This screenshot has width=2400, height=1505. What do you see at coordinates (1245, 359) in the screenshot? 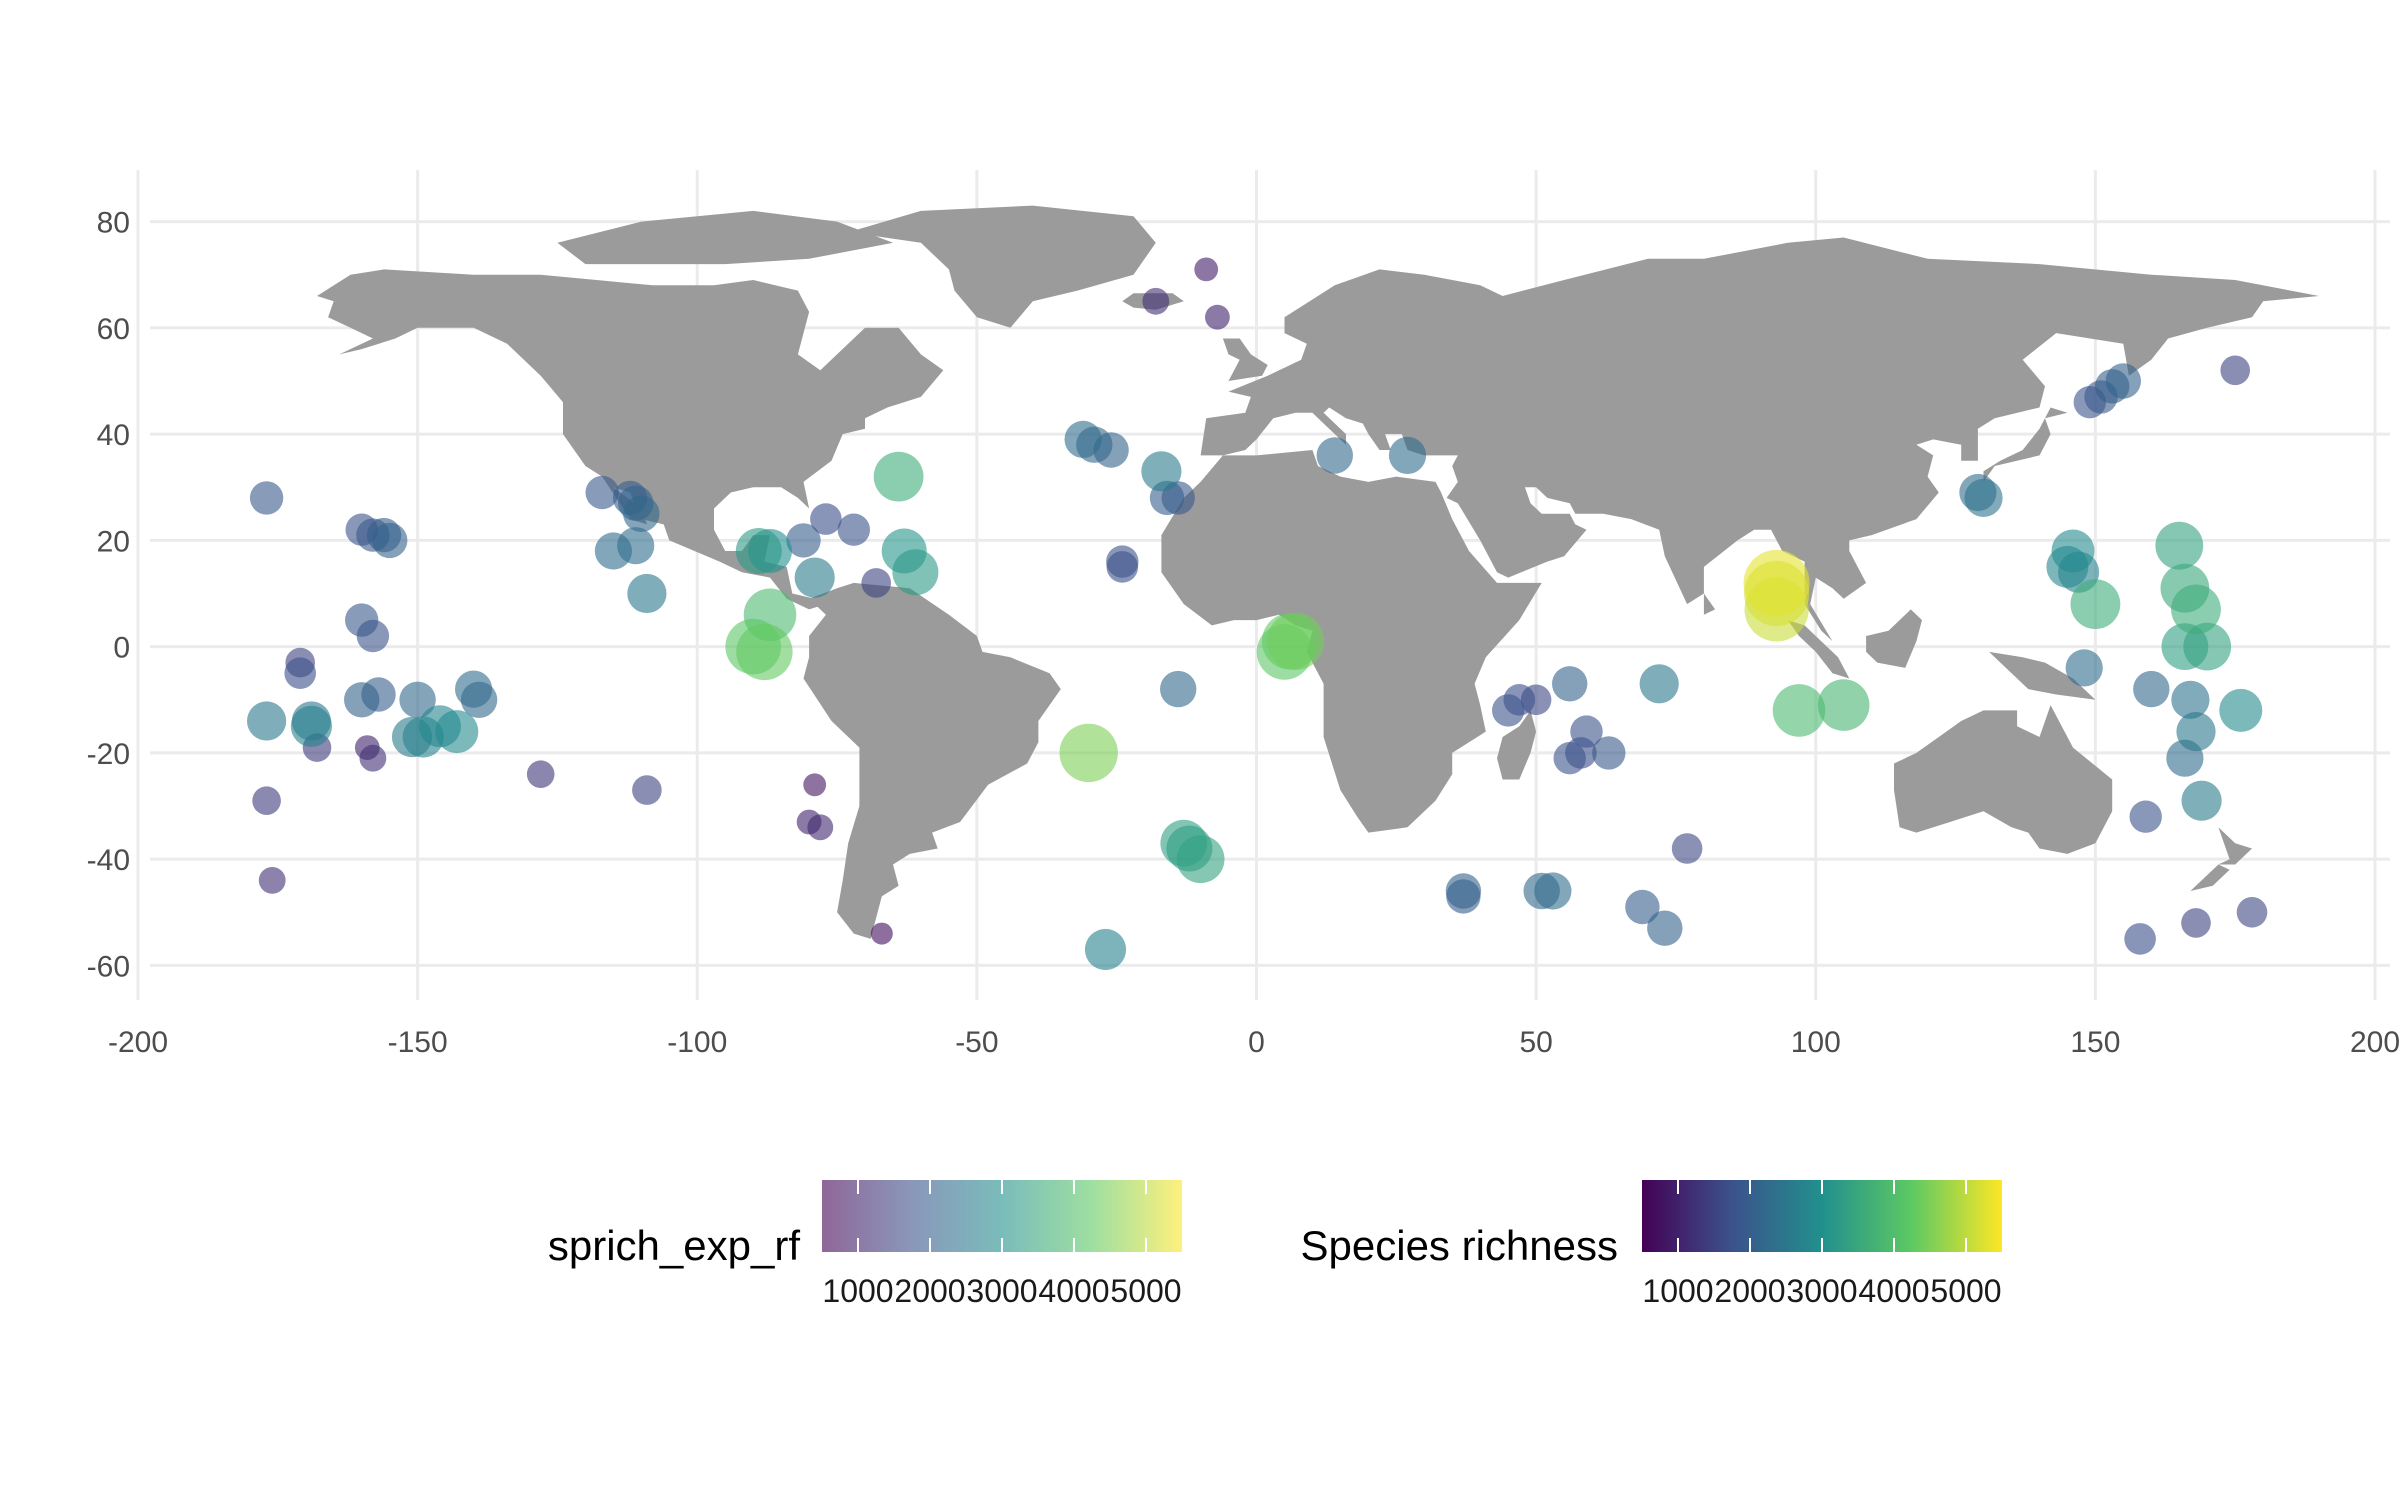
I see `land-uk` at bounding box center [1245, 359].